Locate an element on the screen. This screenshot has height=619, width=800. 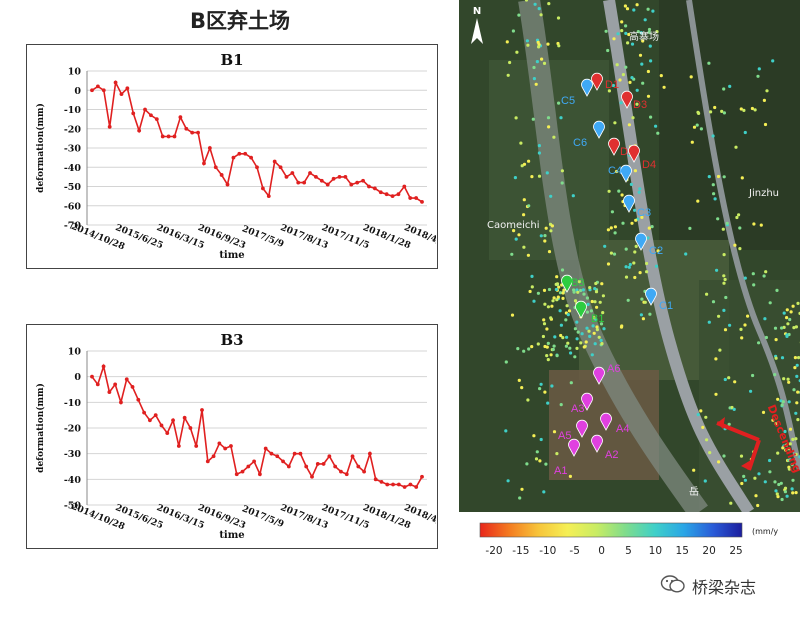
b1-title: B1 is located at coordinates (231, 60).